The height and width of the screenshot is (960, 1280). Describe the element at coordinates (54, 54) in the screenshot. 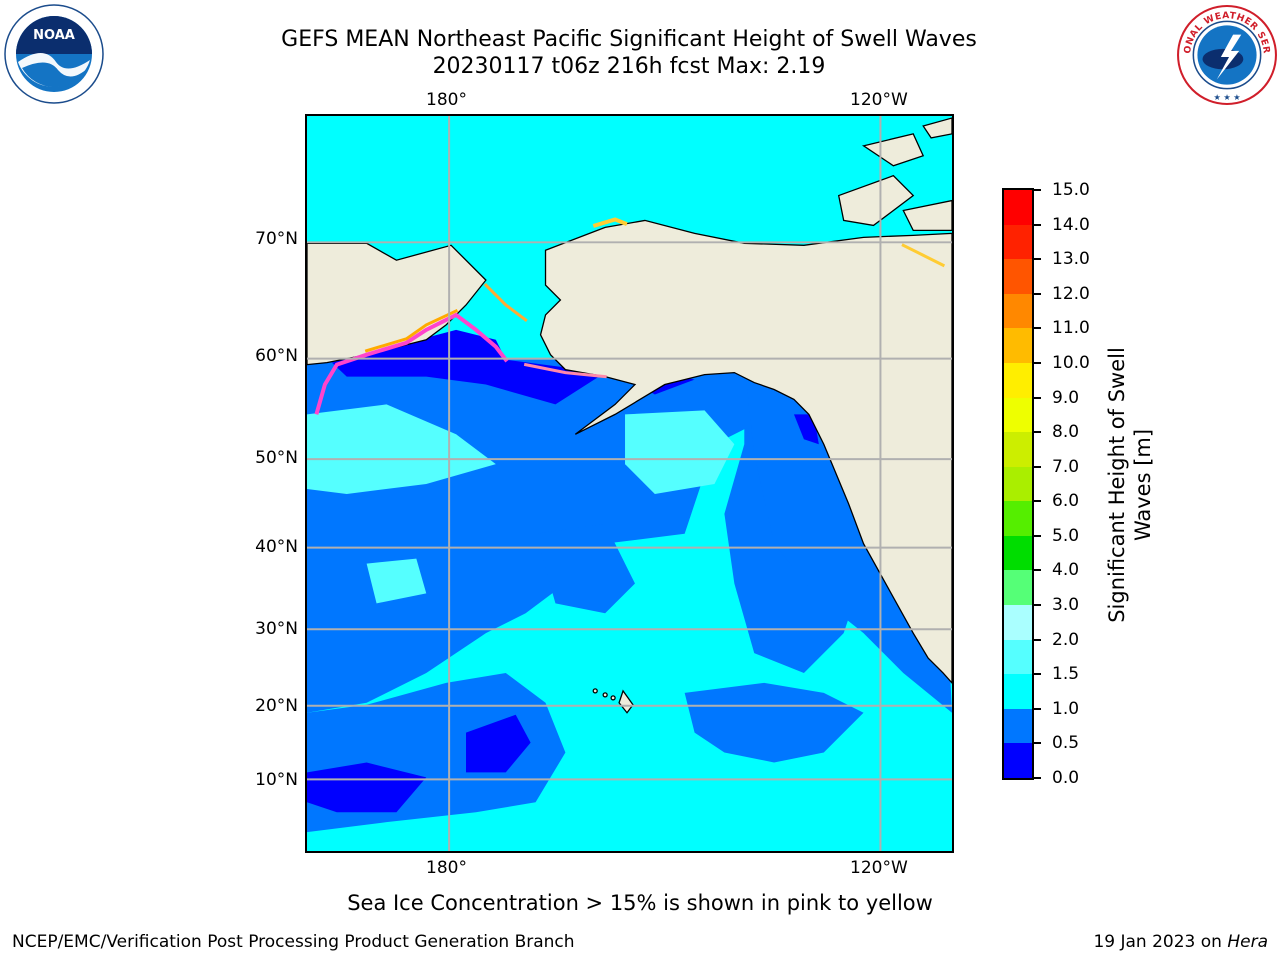

I see `noaa-logo: NOAA` at that location.